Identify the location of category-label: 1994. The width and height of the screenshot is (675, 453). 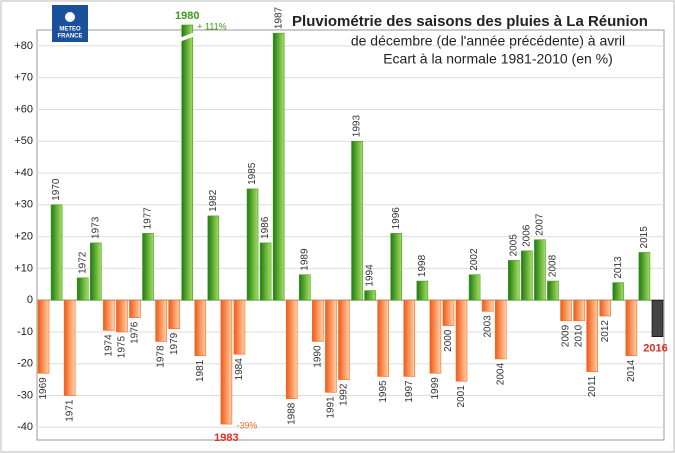
(370, 275).